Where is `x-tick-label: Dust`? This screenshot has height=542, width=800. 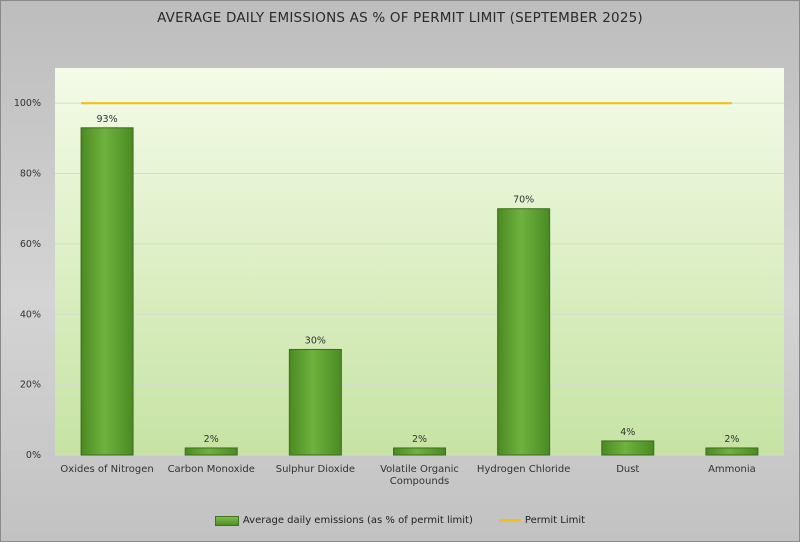
x-tick-label: Dust is located at coordinates (627, 469).